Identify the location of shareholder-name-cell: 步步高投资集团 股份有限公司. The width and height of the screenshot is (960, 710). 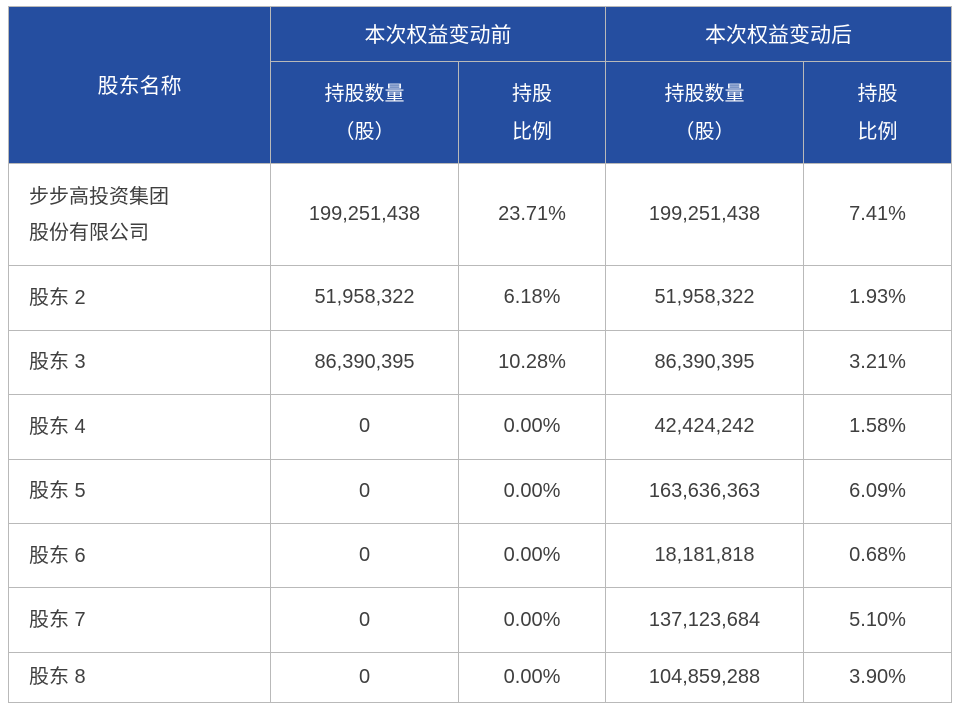
(139, 214).